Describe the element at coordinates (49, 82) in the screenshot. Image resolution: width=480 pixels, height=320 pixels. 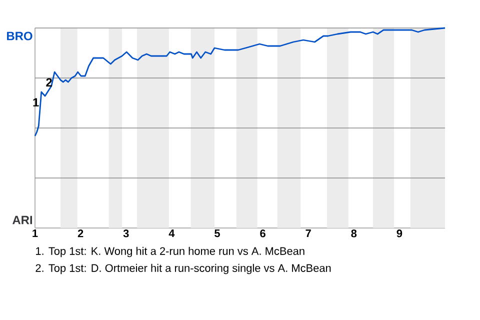
I see `annotation: 2` at that location.